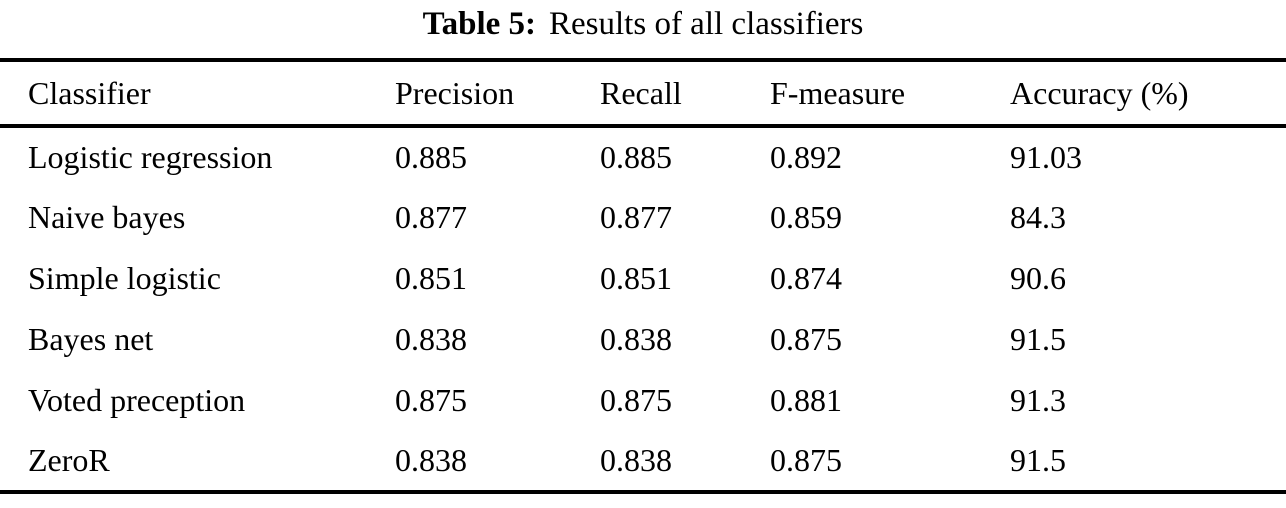 The height and width of the screenshot is (508, 1286). What do you see at coordinates (137, 400) in the screenshot?
I see `cell-classifier: Voted preception` at bounding box center [137, 400].